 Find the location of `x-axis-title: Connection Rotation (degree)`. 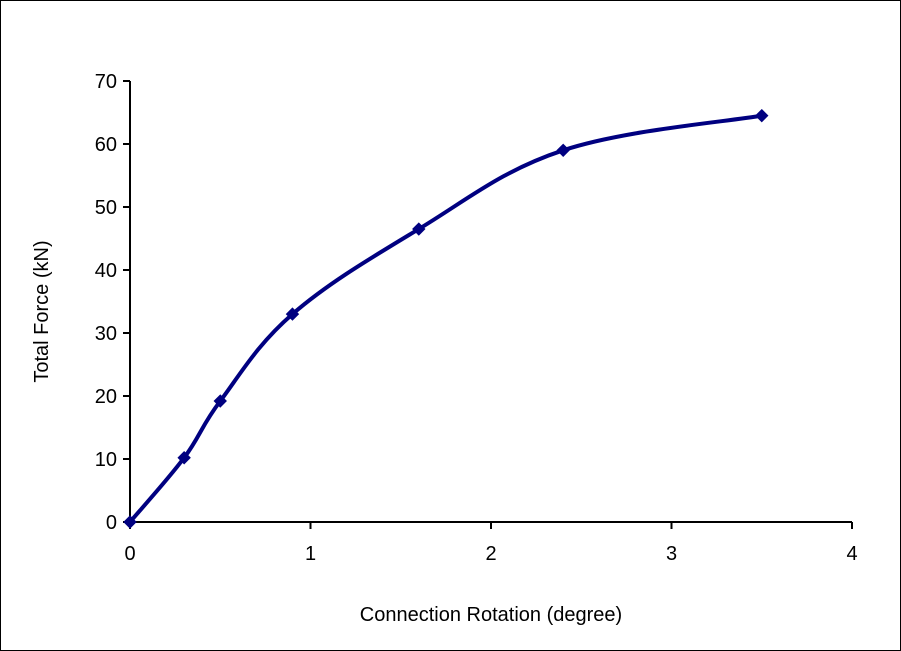

x-axis-title: Connection Rotation (degree) is located at coordinates (491, 615).